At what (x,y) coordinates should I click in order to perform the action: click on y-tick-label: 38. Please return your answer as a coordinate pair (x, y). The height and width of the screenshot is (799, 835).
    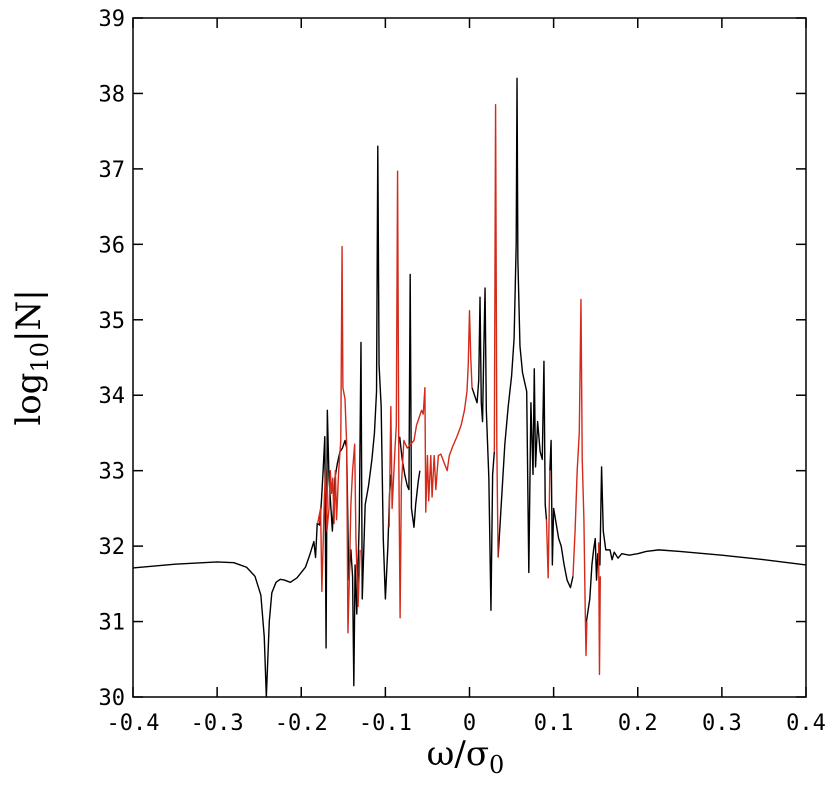
    Looking at the image, I should click on (112, 94).